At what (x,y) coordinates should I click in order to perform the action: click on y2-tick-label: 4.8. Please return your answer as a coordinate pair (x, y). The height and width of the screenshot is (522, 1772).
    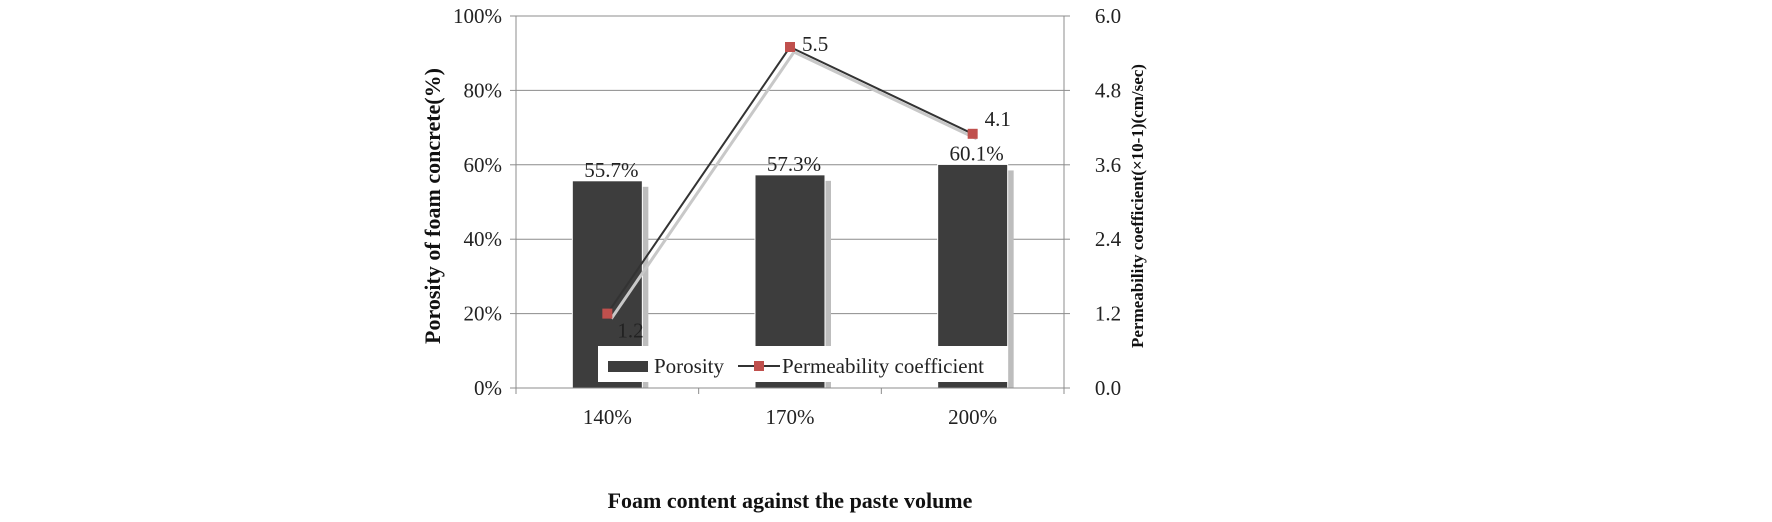
    Looking at the image, I should click on (1108, 90).